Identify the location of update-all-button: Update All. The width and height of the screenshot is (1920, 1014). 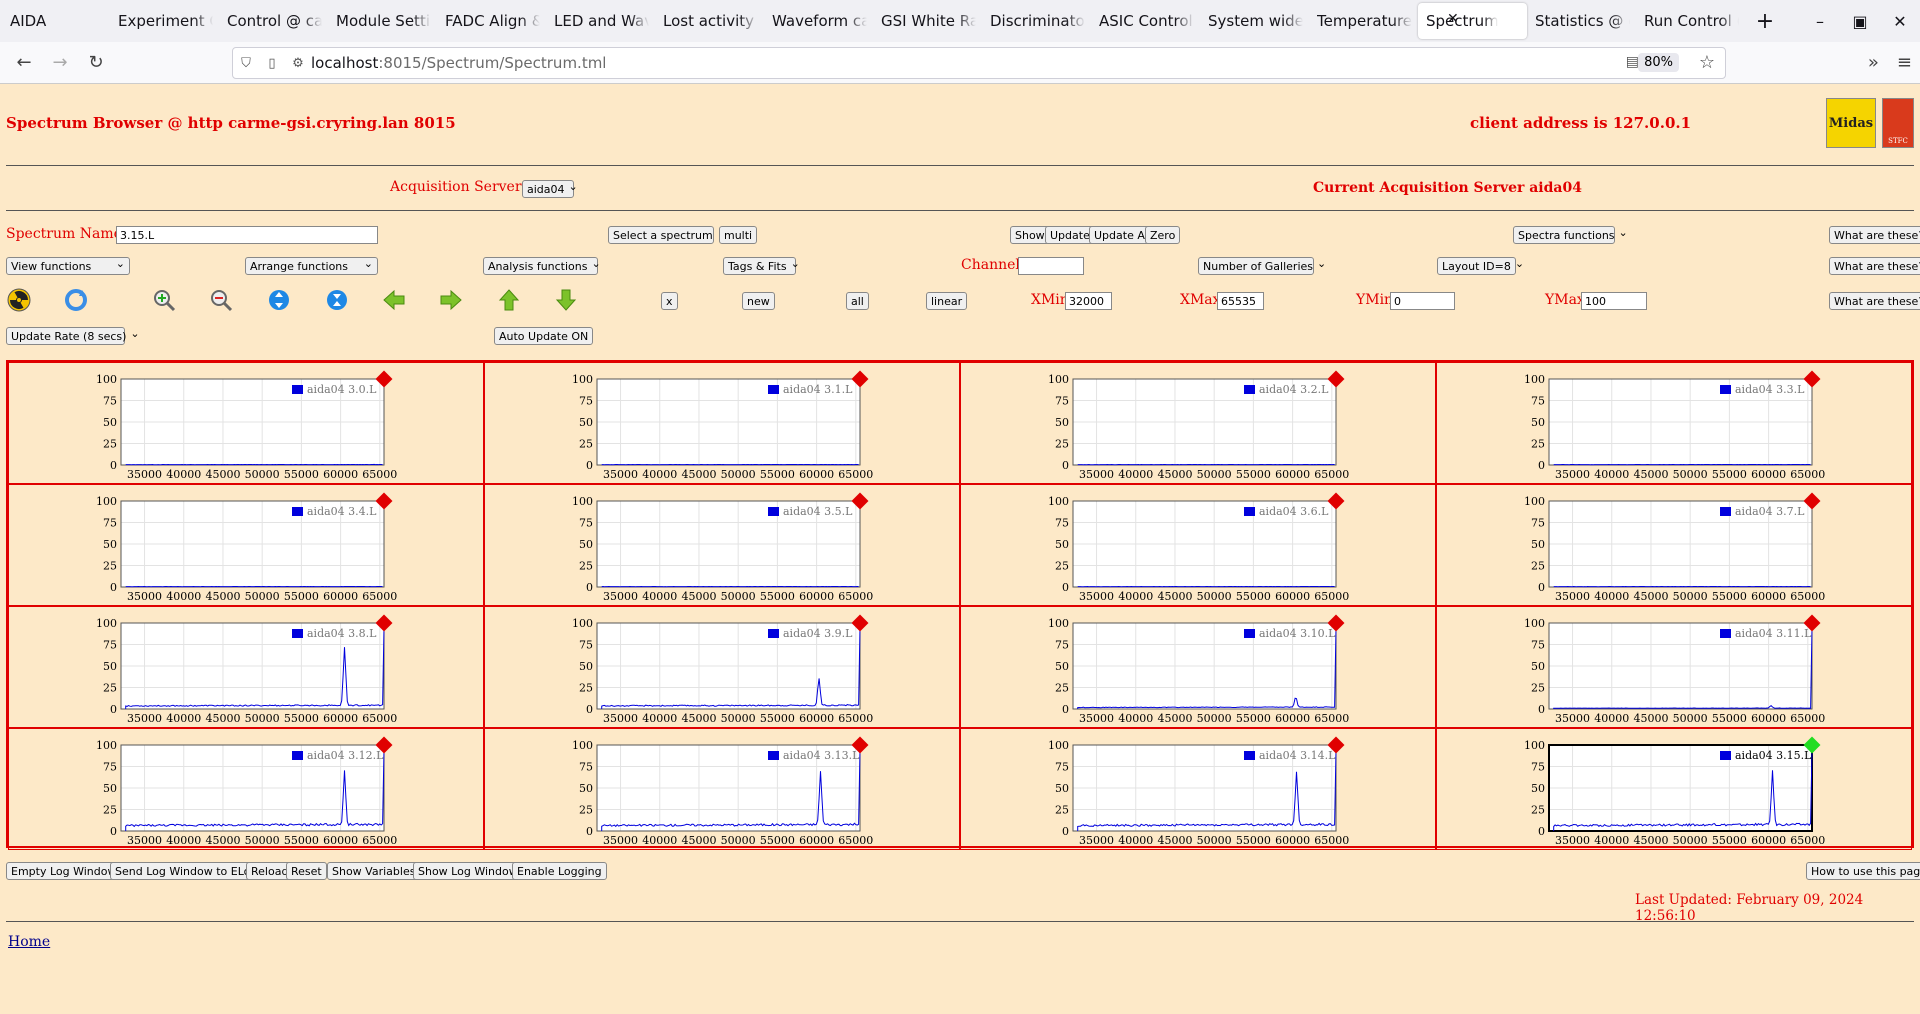
(1122, 235).